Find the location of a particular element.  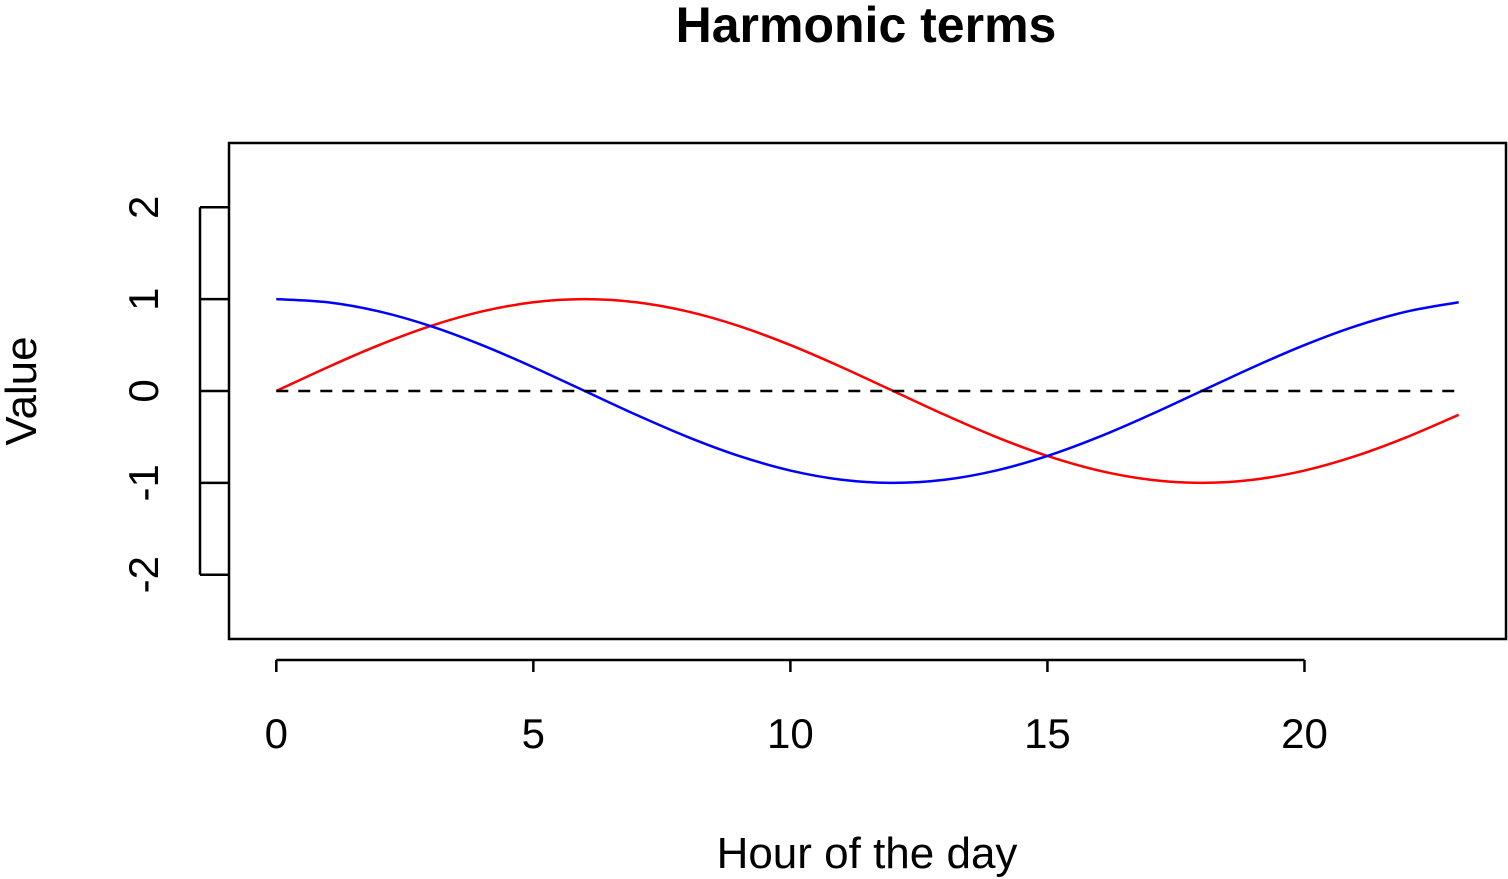

y-axis-label: Value is located at coordinates (23, 390).